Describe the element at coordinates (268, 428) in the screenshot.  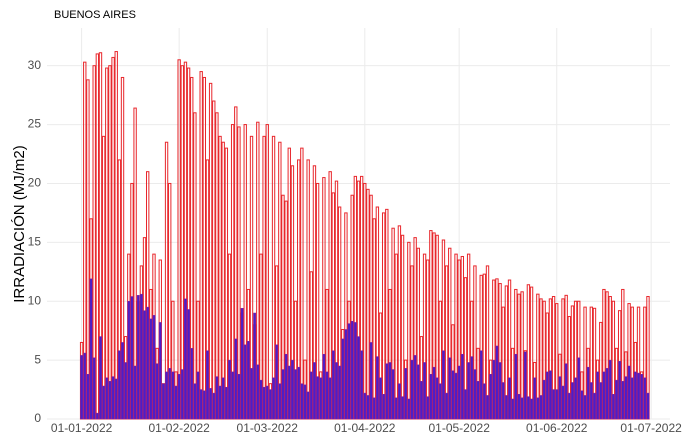
I see `x-tick-label: 01-03-2022` at that location.